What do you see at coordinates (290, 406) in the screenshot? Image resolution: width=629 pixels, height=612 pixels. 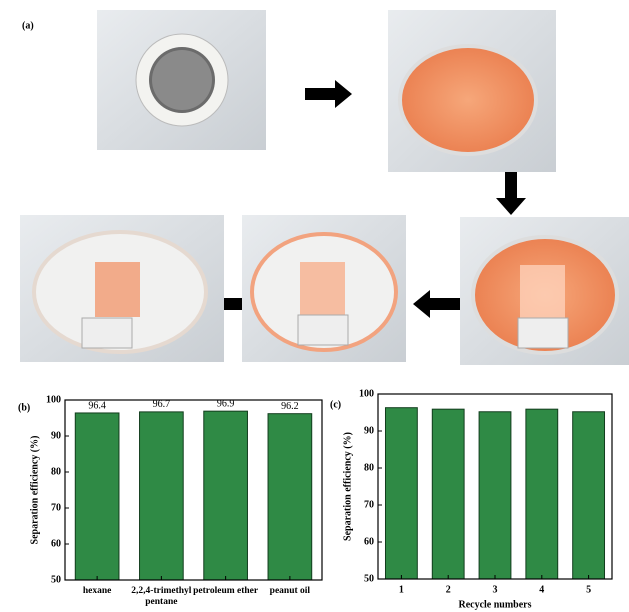 I see `value-label: 96.2` at bounding box center [290, 406].